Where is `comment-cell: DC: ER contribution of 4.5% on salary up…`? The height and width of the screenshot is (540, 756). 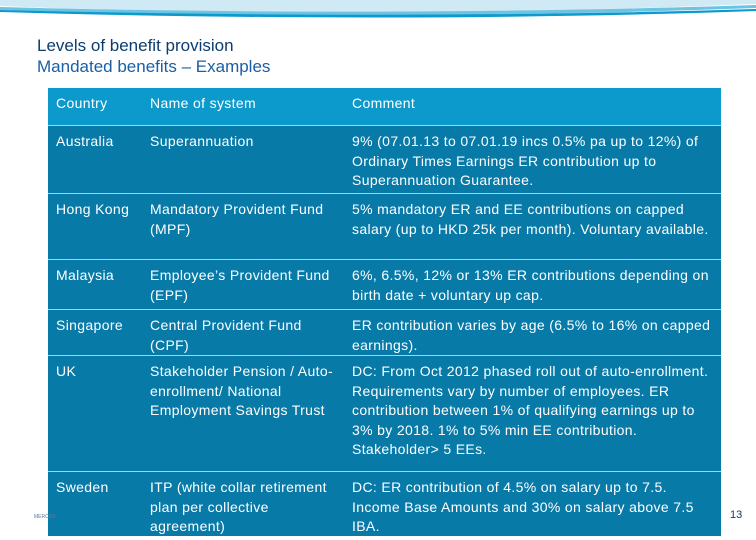 comment-cell: DC: ER contribution of 4.5% on salary up… is located at coordinates (523, 506).